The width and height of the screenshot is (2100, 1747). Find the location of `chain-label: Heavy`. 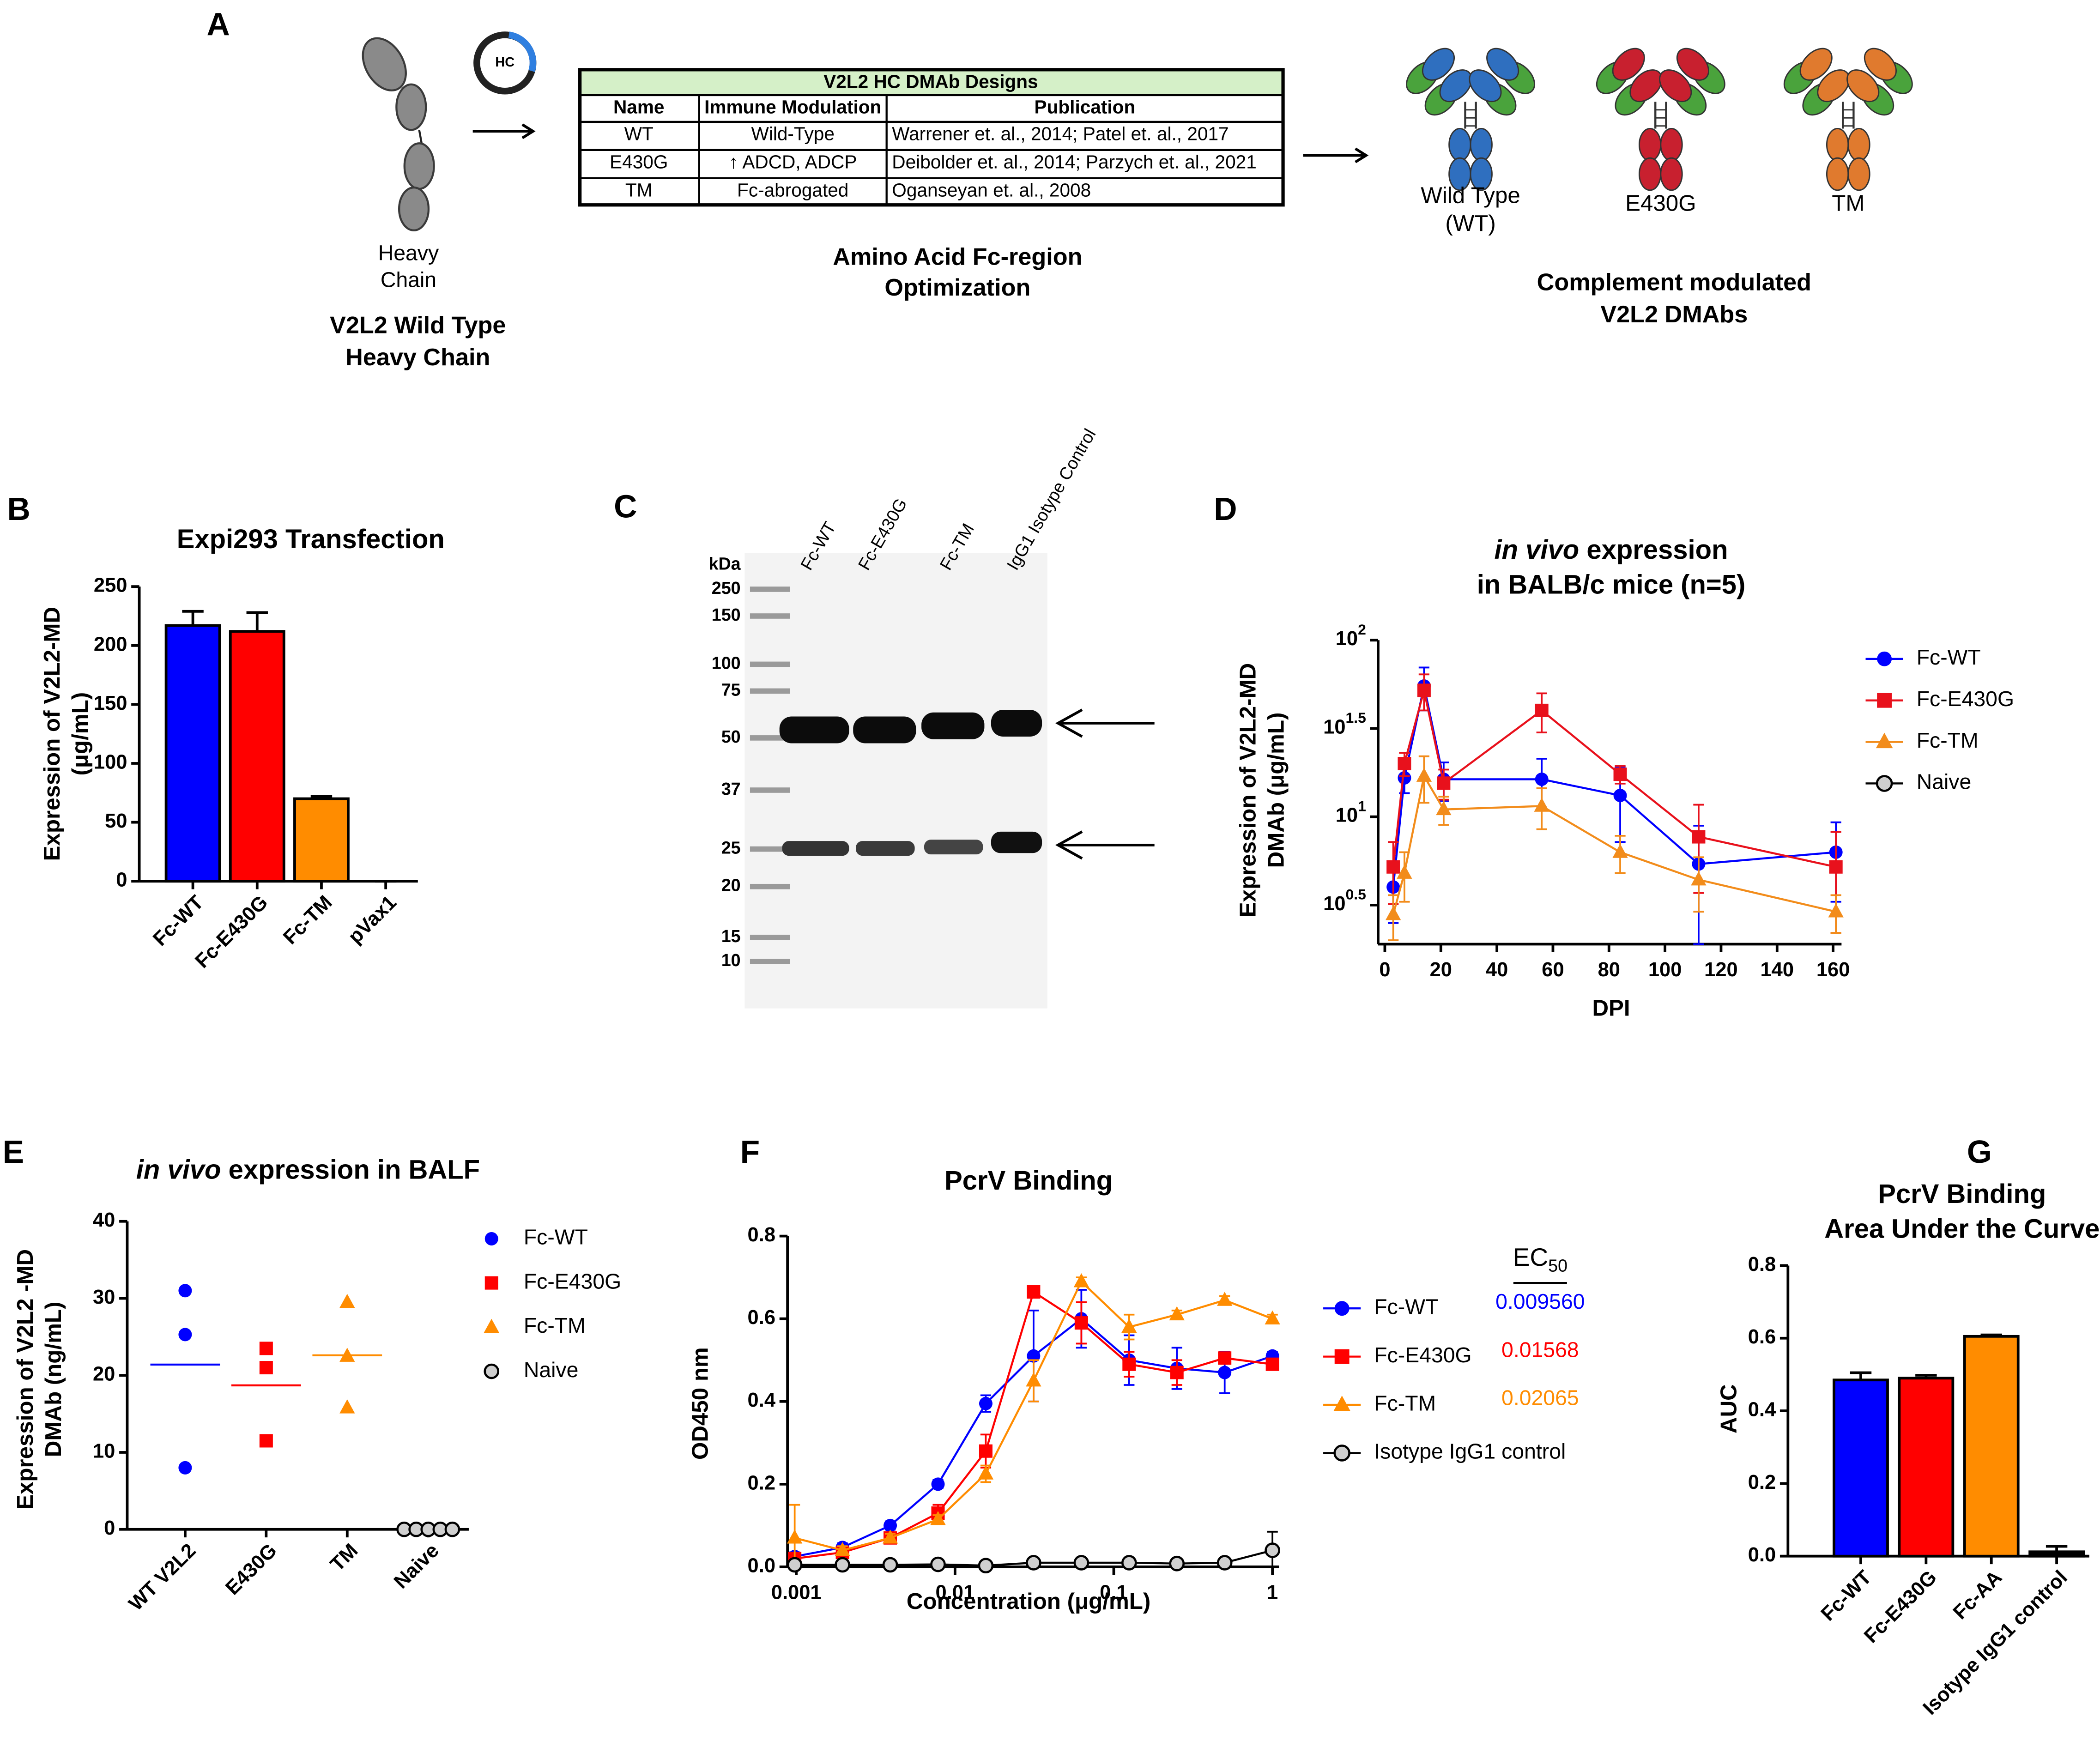

chain-label: Heavy is located at coordinates (408, 253).